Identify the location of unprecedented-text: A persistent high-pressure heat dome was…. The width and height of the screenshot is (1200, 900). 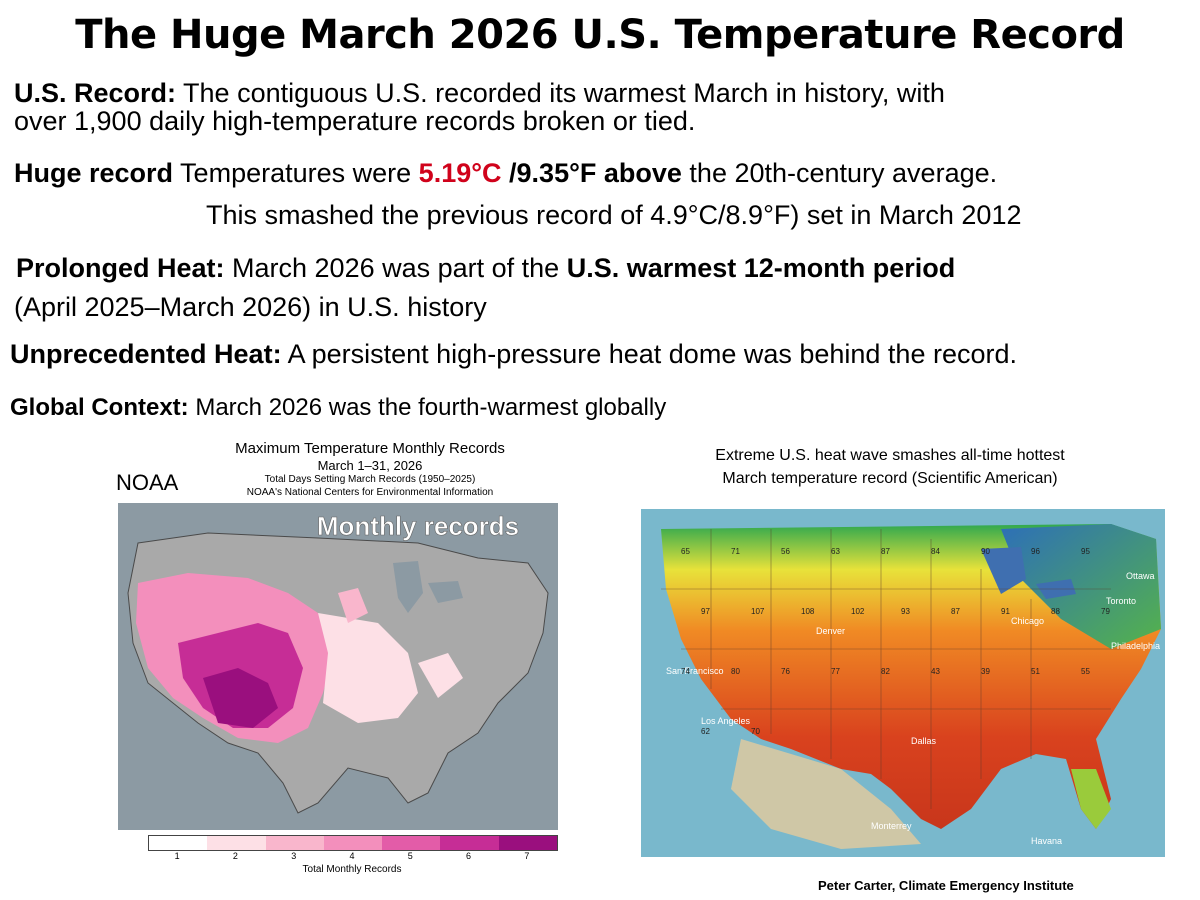
(649, 354).